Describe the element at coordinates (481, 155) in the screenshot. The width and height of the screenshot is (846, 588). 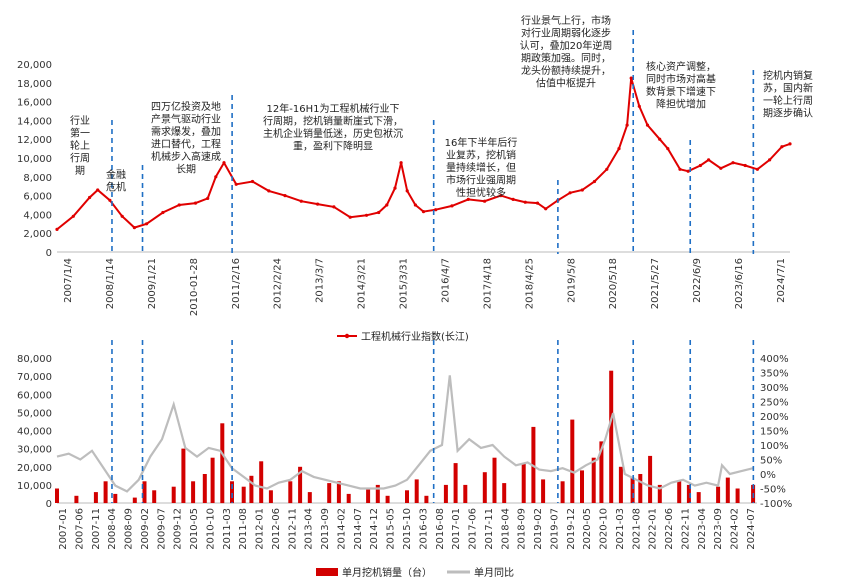
I see `annotation-line: 业复苏，挖机销` at that location.